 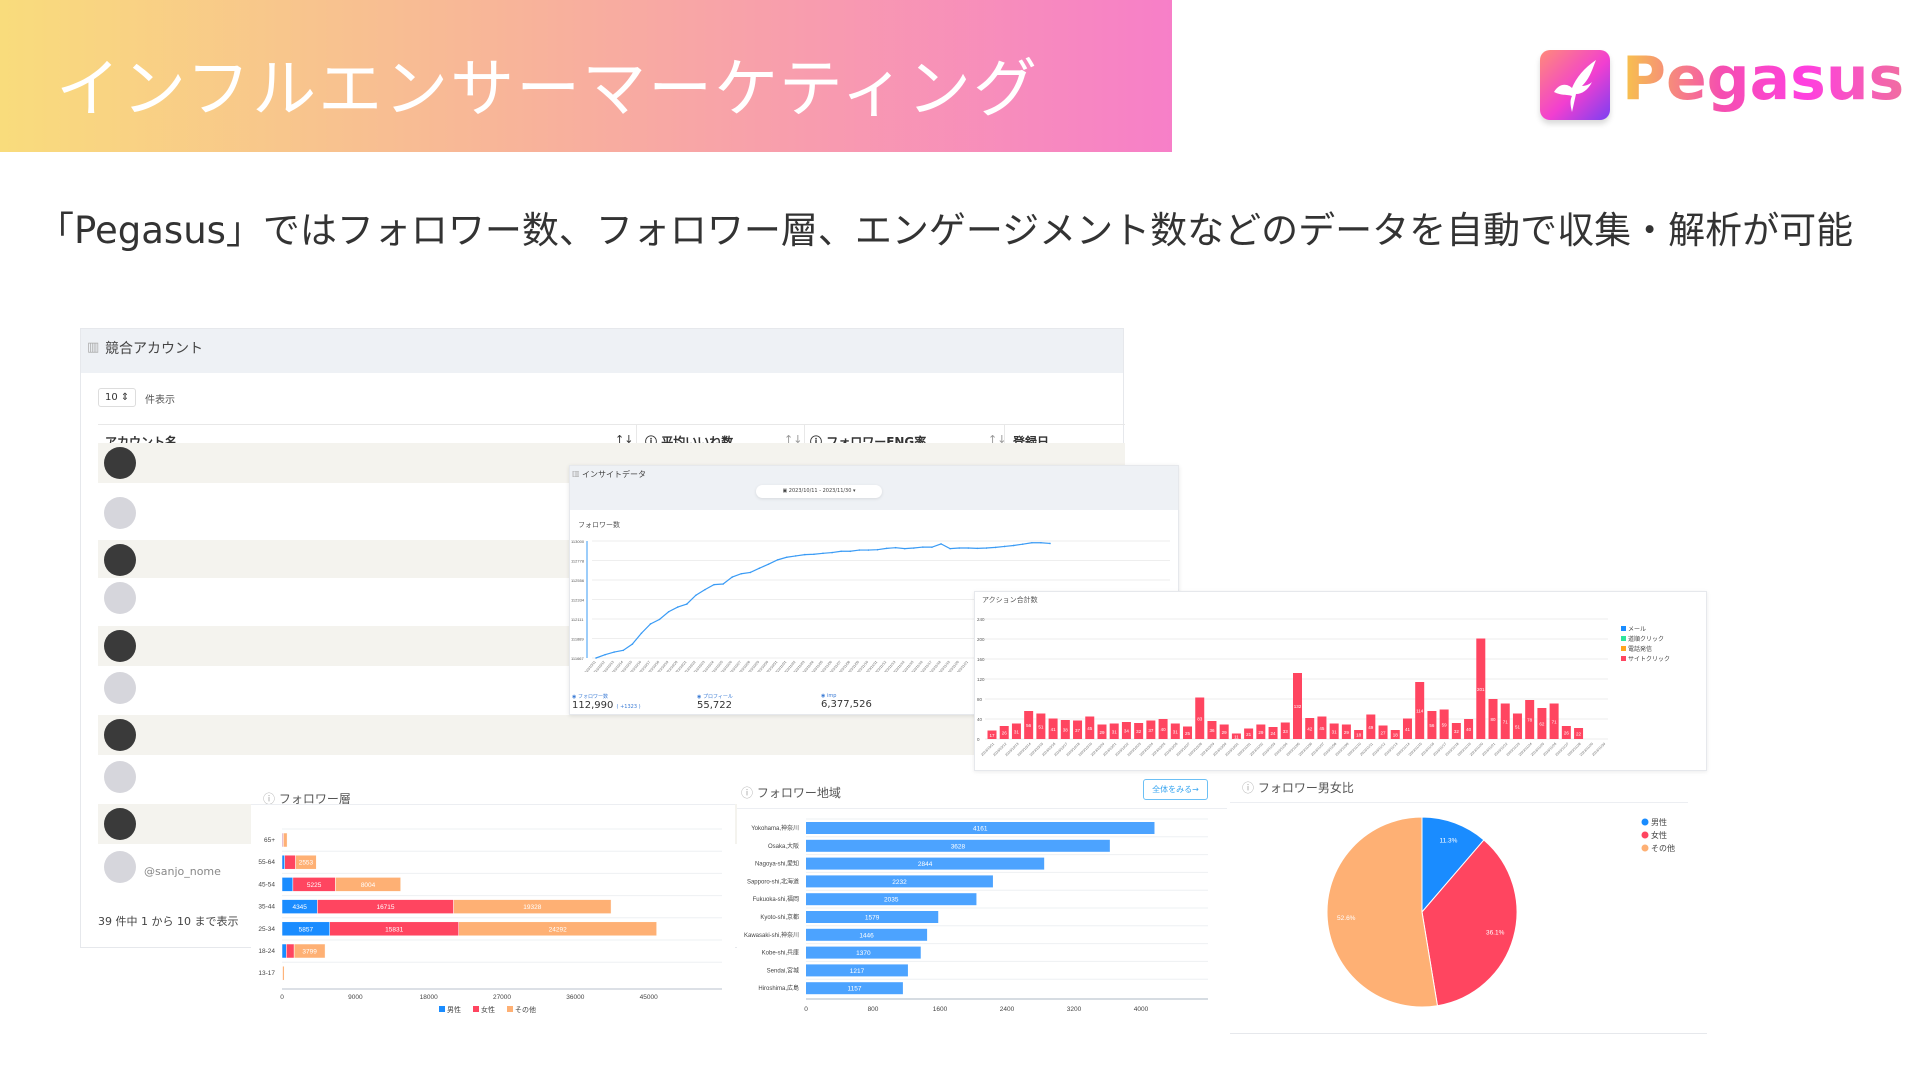 I want to click on y-tick-label: 112556, so click(x=578, y=580).